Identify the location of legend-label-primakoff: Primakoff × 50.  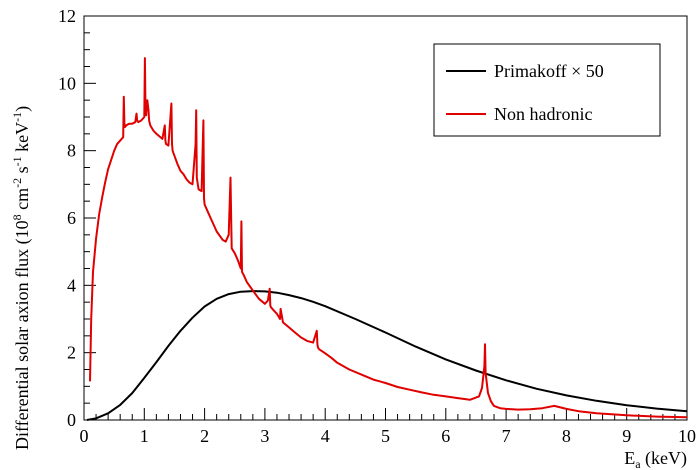
(549, 71).